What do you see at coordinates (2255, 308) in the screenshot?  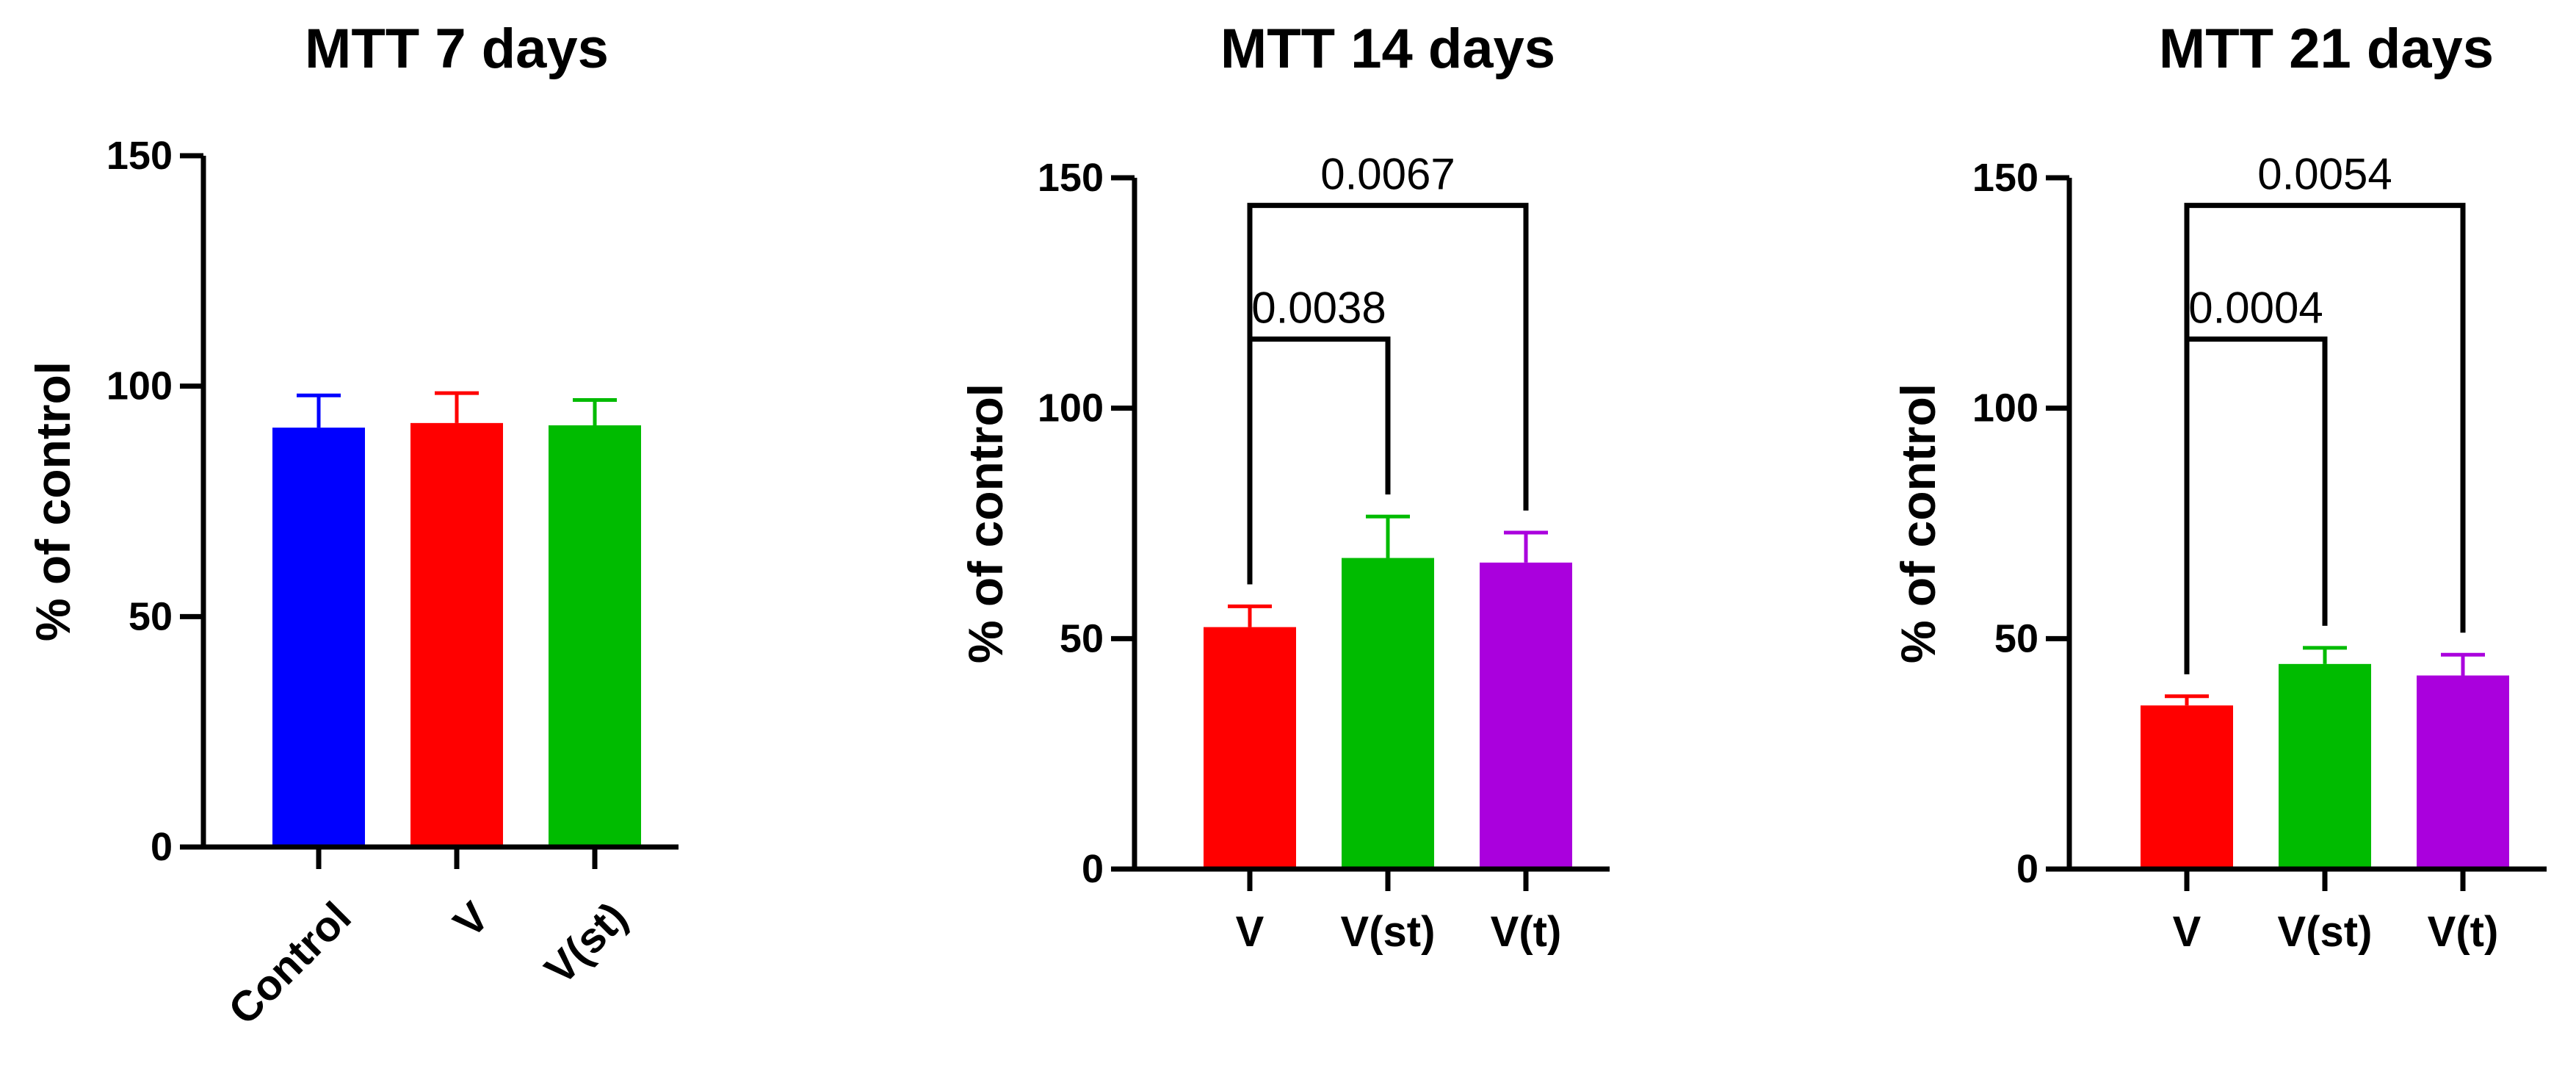 I see `p-value-label: 0.0004` at bounding box center [2255, 308].